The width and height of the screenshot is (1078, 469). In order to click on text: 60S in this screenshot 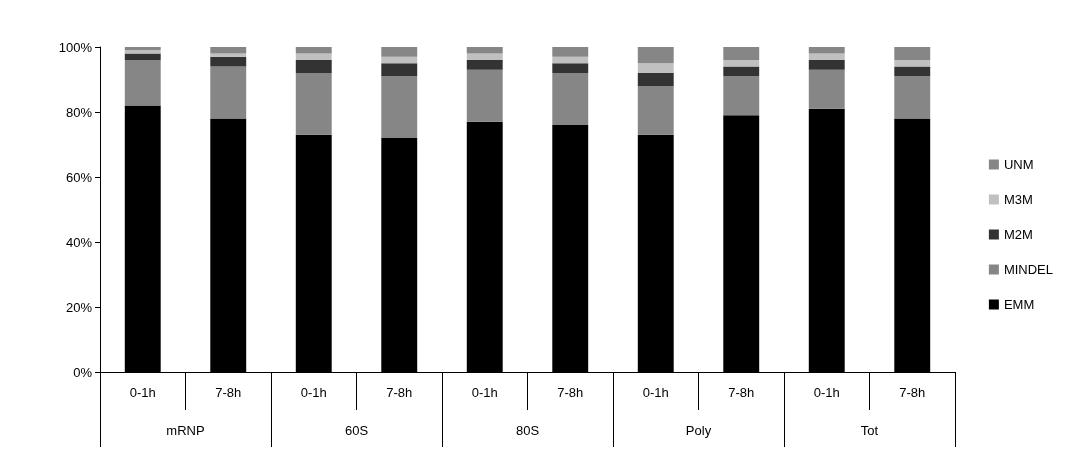, I will do `click(356, 430)`.